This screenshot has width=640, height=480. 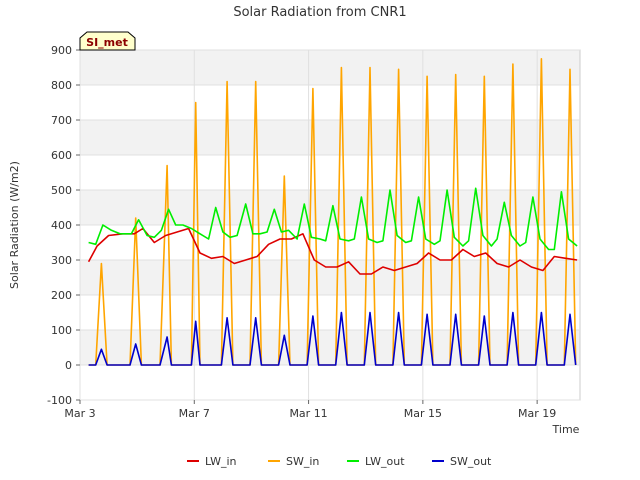 I want to click on y-tick-label: 0, so click(x=68, y=365).